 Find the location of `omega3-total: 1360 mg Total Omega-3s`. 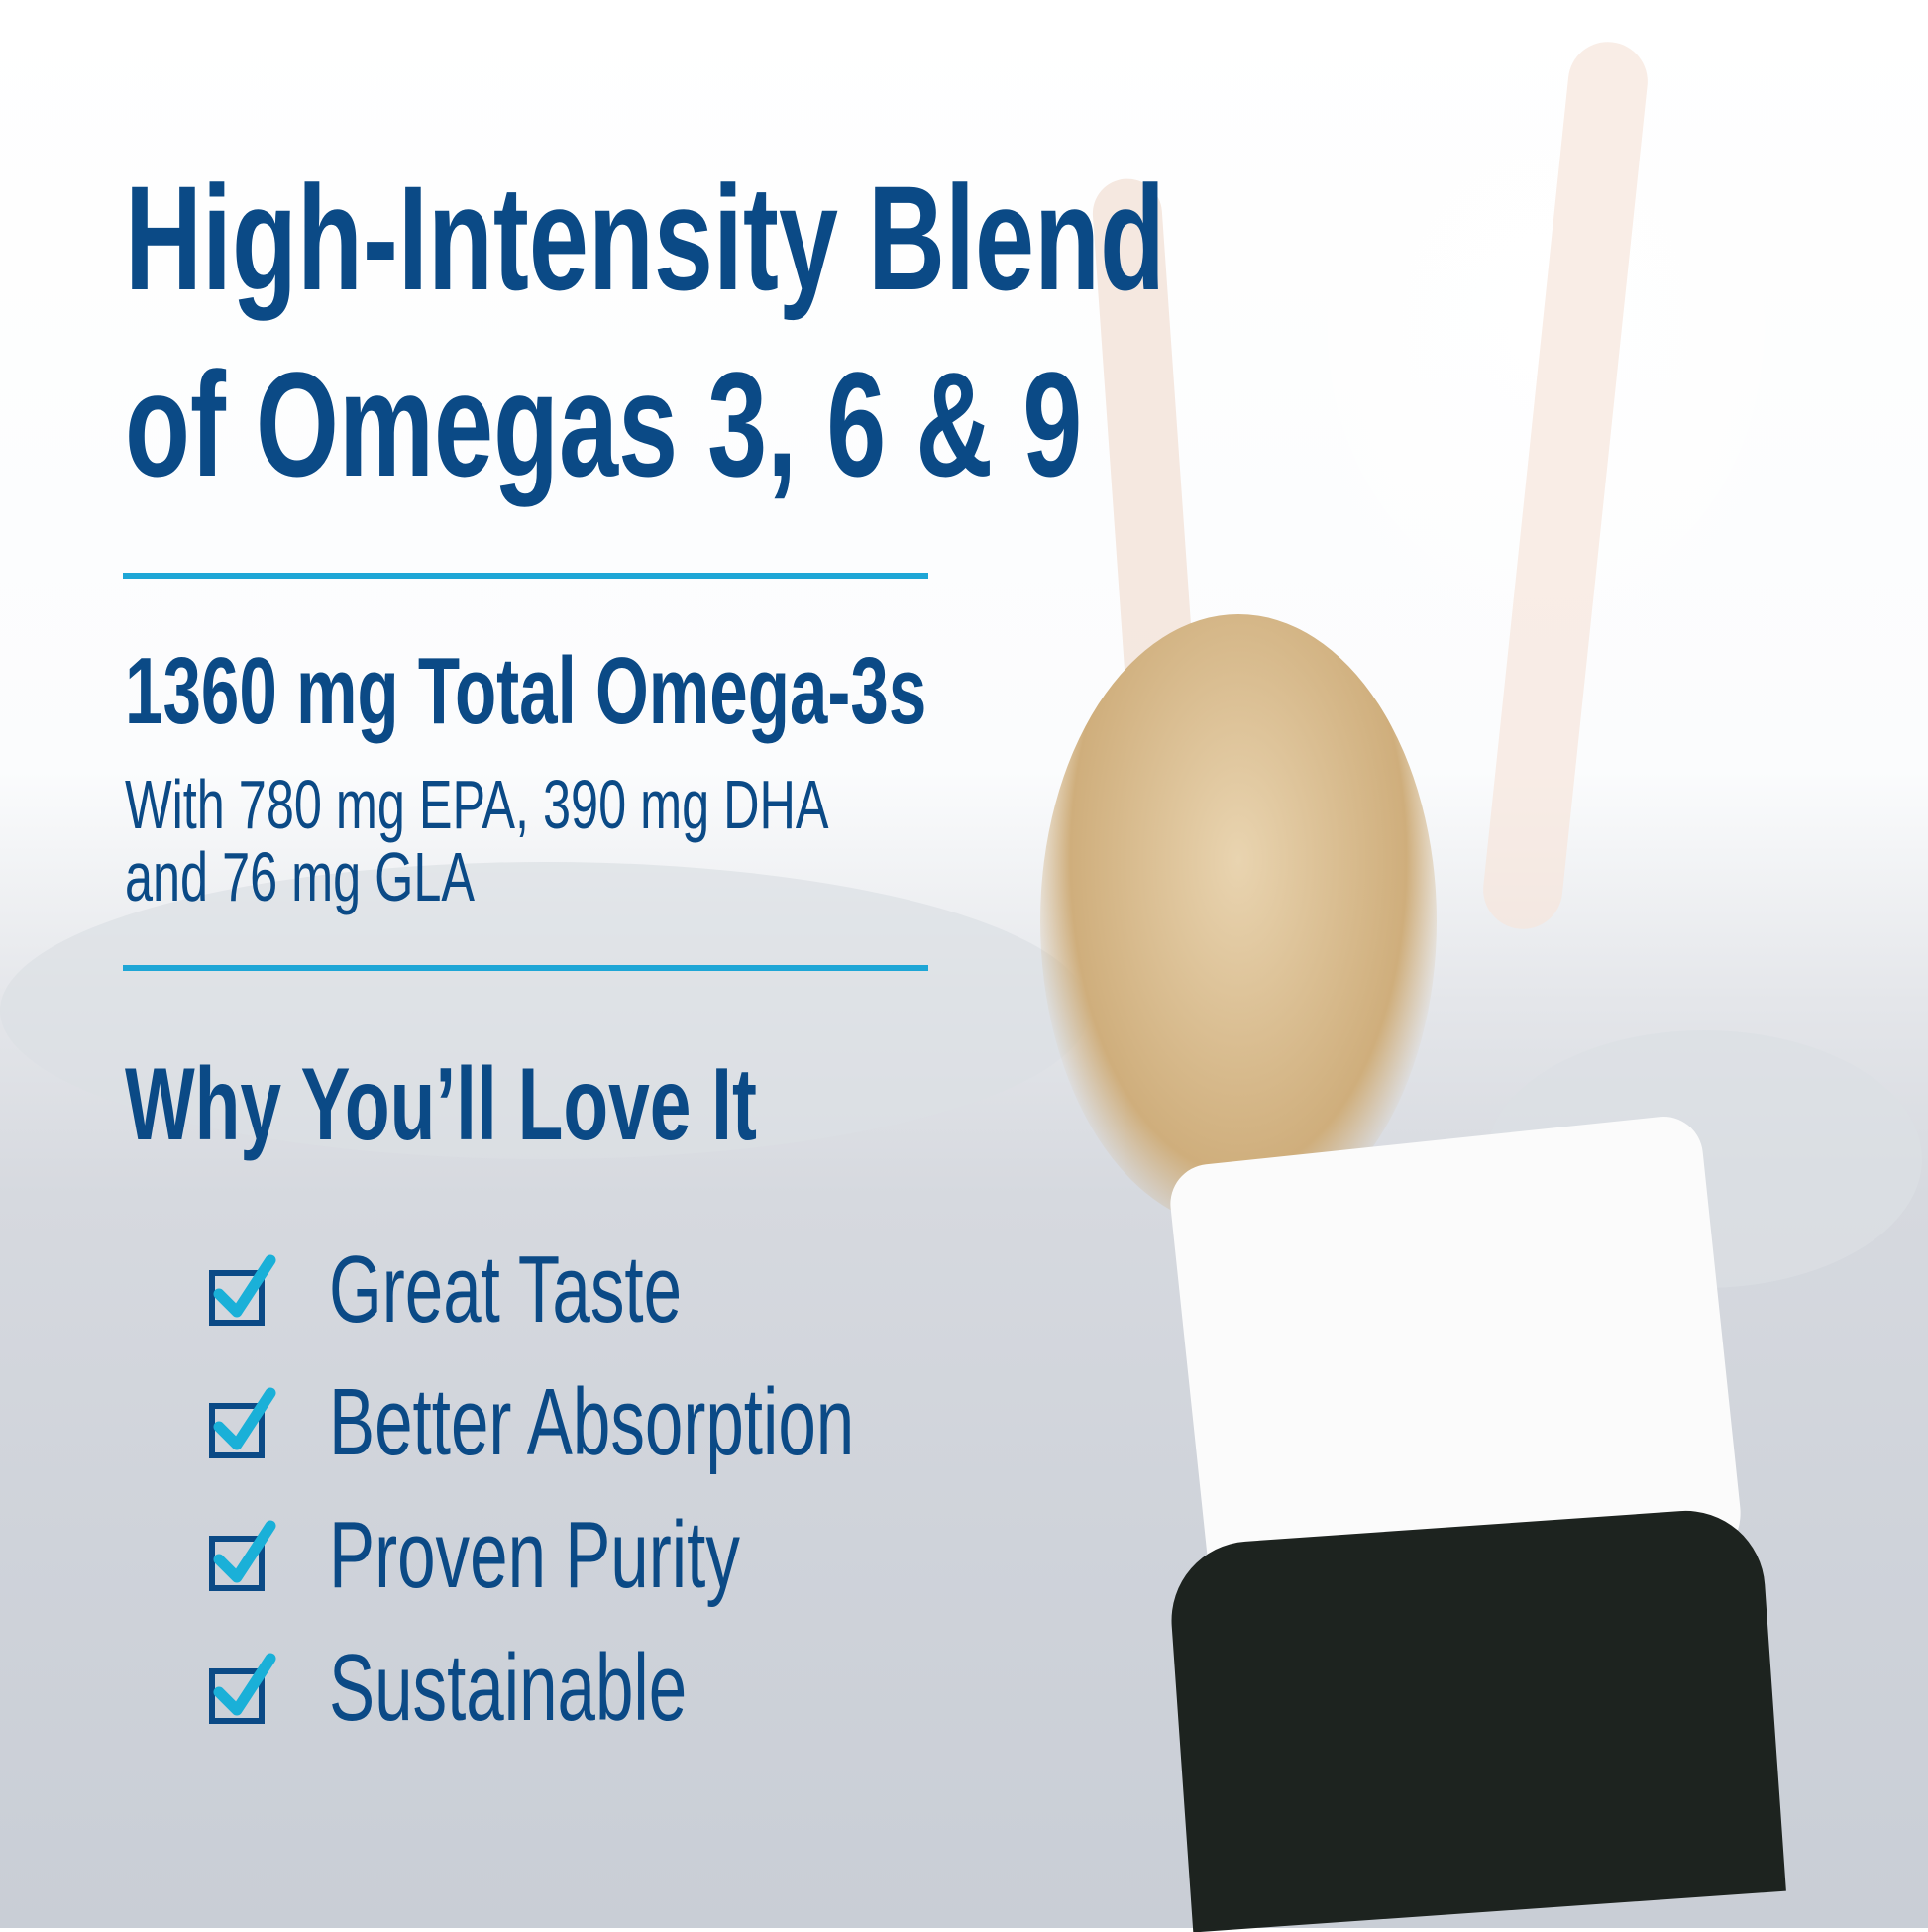

omega3-total: 1360 mg Total Omega-3s is located at coordinates (526, 691).